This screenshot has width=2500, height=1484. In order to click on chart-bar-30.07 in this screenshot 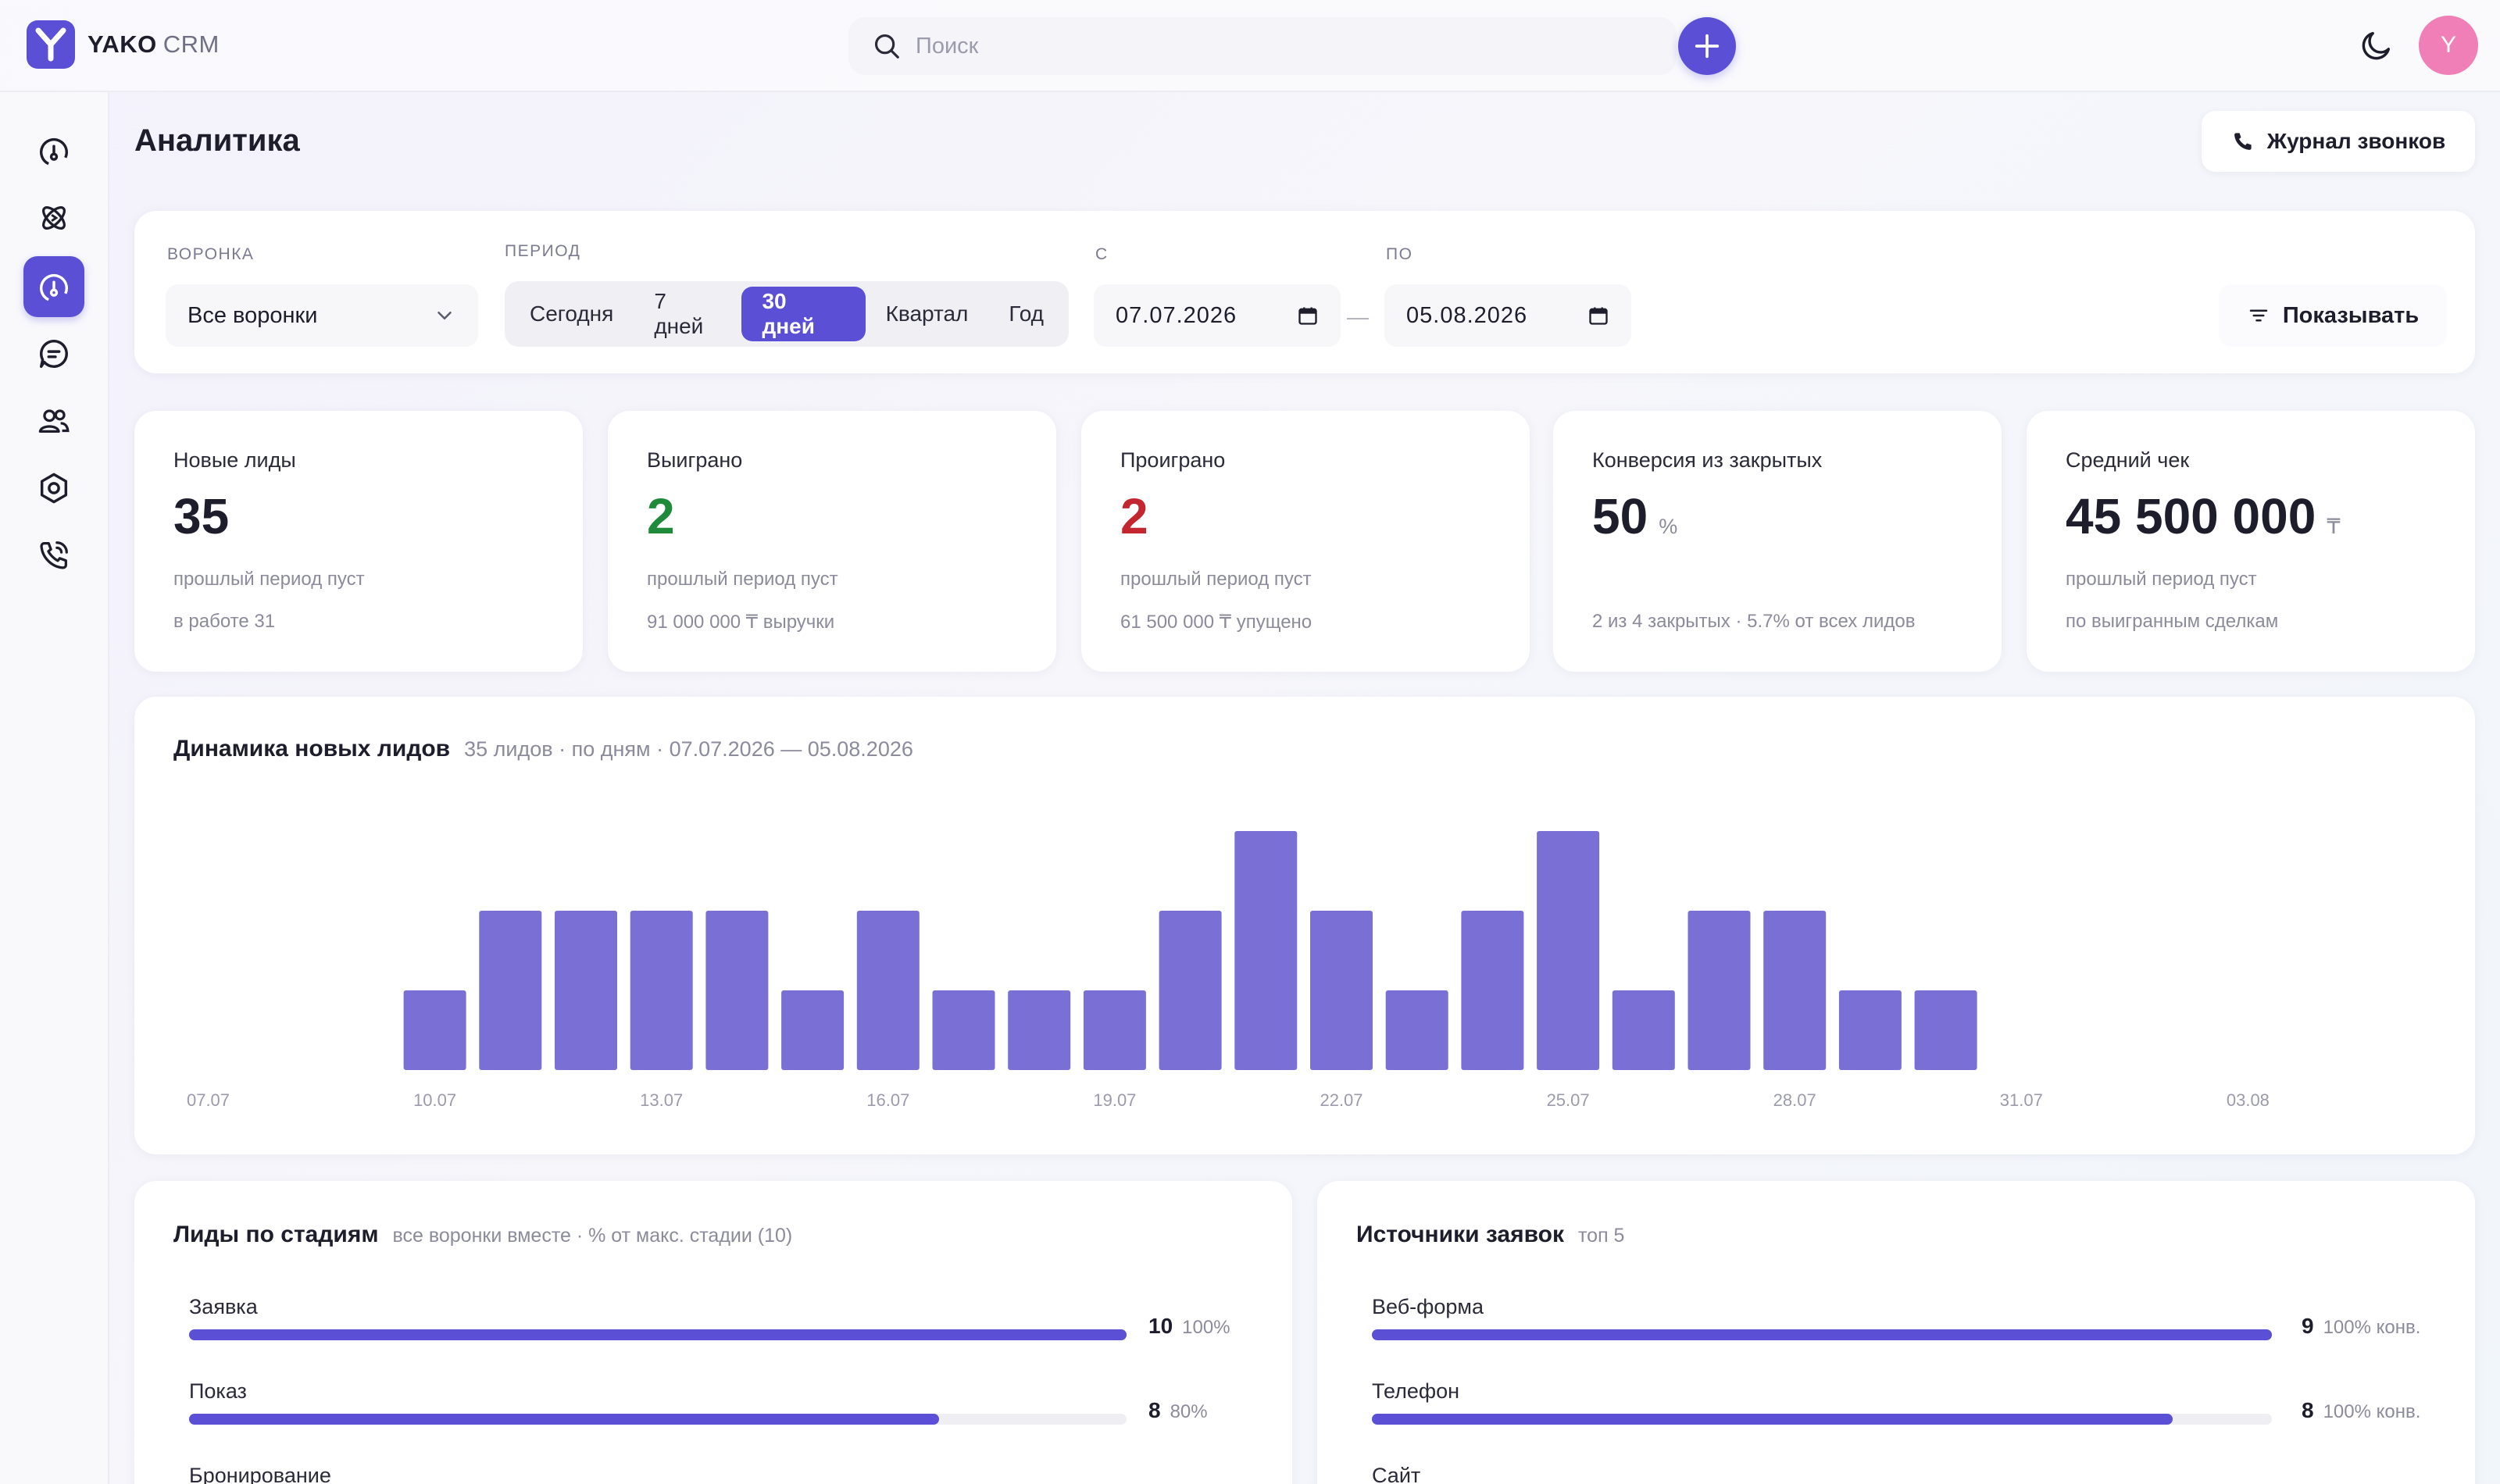, I will do `click(1946, 1030)`.